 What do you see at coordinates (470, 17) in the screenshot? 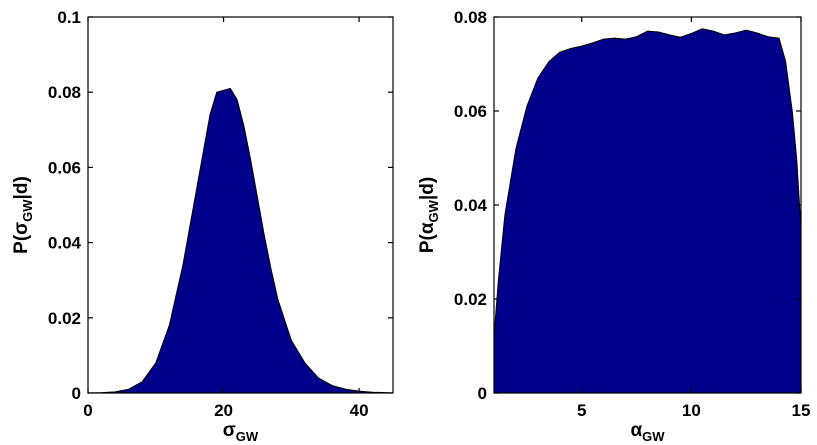
I see `y-tick-label-1-4: 0.08` at bounding box center [470, 17].